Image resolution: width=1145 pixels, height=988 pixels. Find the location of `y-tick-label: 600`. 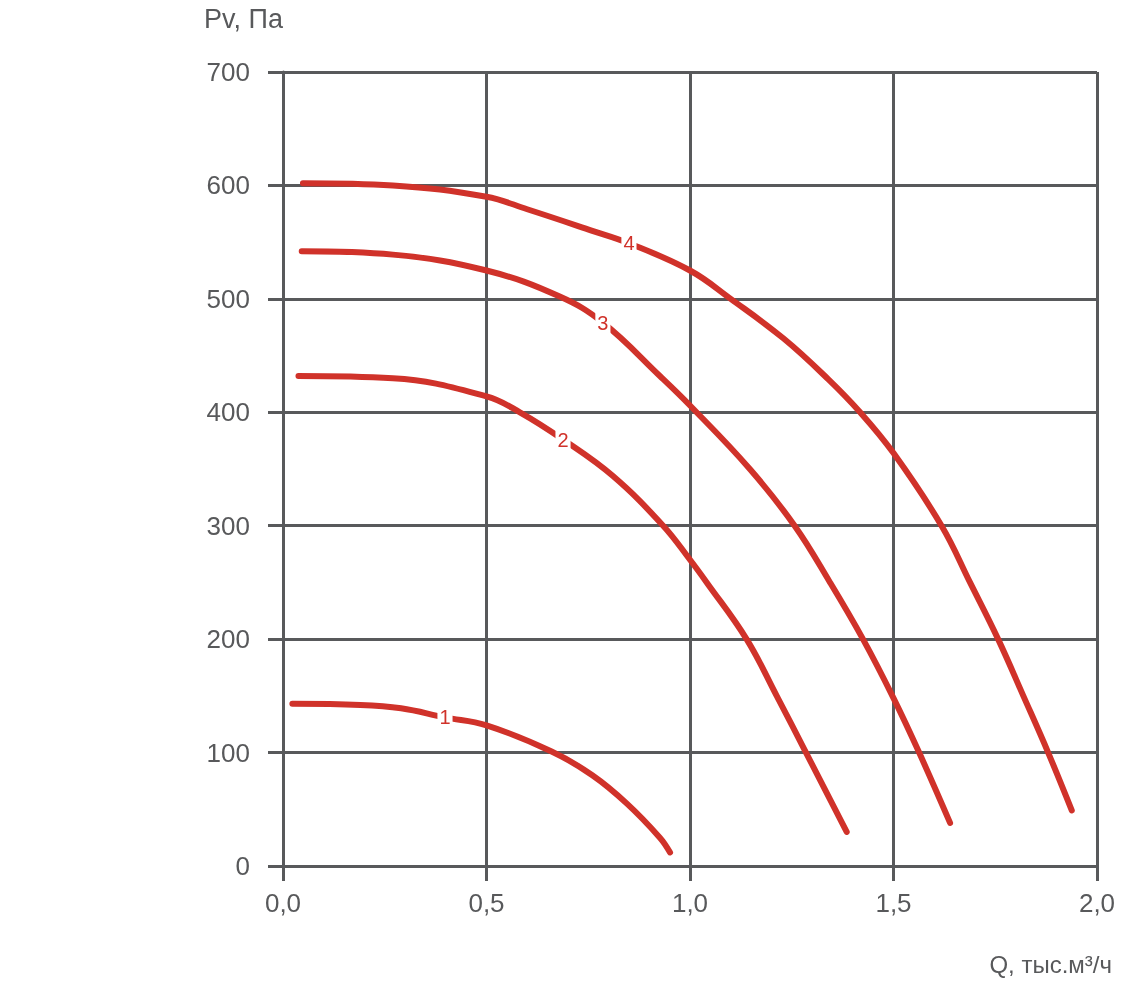

y-tick-label: 600 is located at coordinates (228, 185).